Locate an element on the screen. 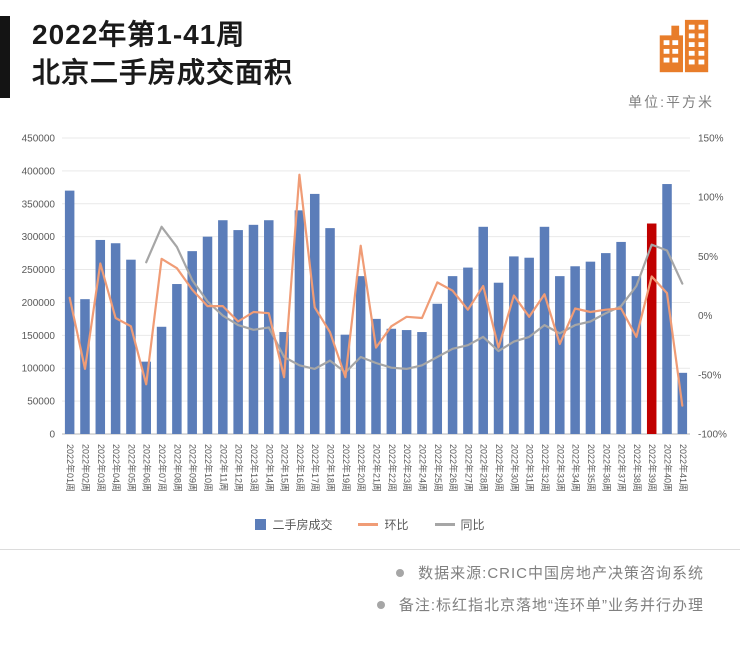 This screenshot has width=740, height=656. page-title-line1: 2022年第1-41周 is located at coordinates (139, 34).